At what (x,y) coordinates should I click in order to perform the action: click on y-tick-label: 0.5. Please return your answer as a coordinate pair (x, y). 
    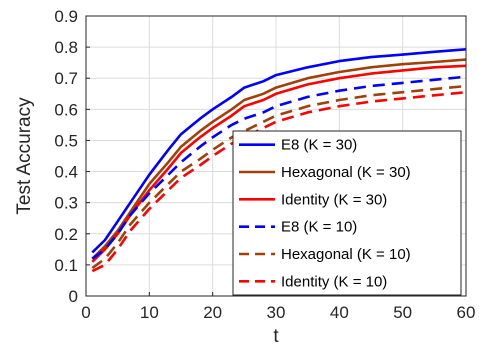
    Looking at the image, I should click on (66, 140).